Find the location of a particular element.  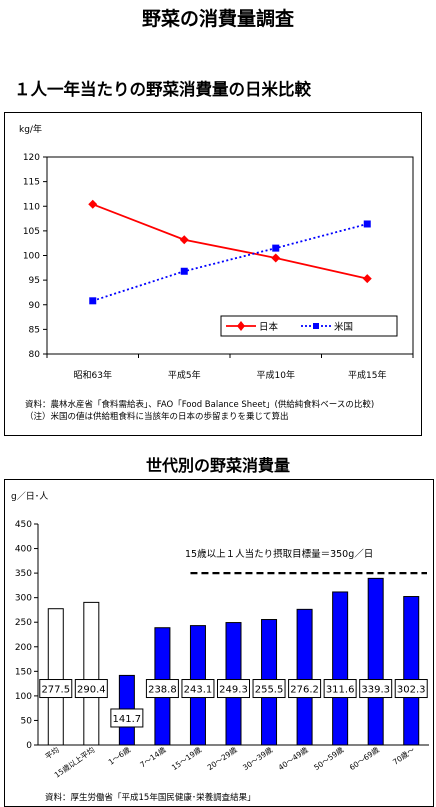

data-label: 290.4 is located at coordinates (91, 690).